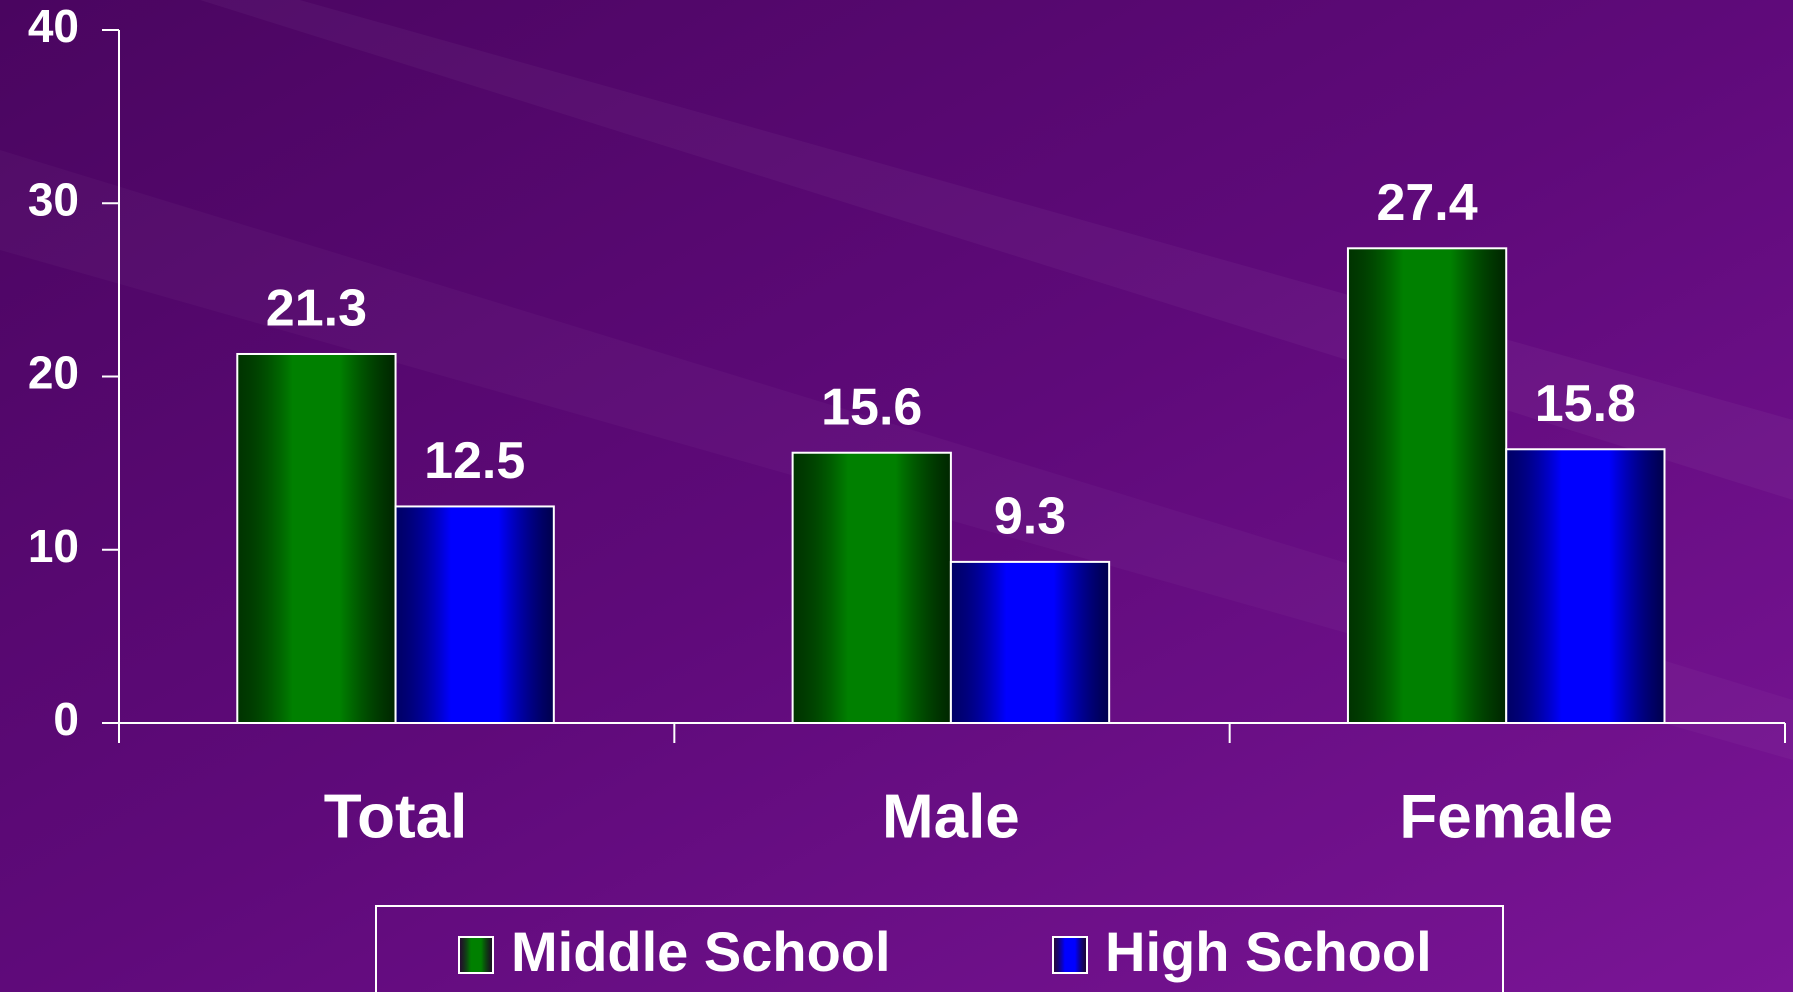 The image size is (1793, 992). I want to click on x-tick-label: Male, so click(951, 816).